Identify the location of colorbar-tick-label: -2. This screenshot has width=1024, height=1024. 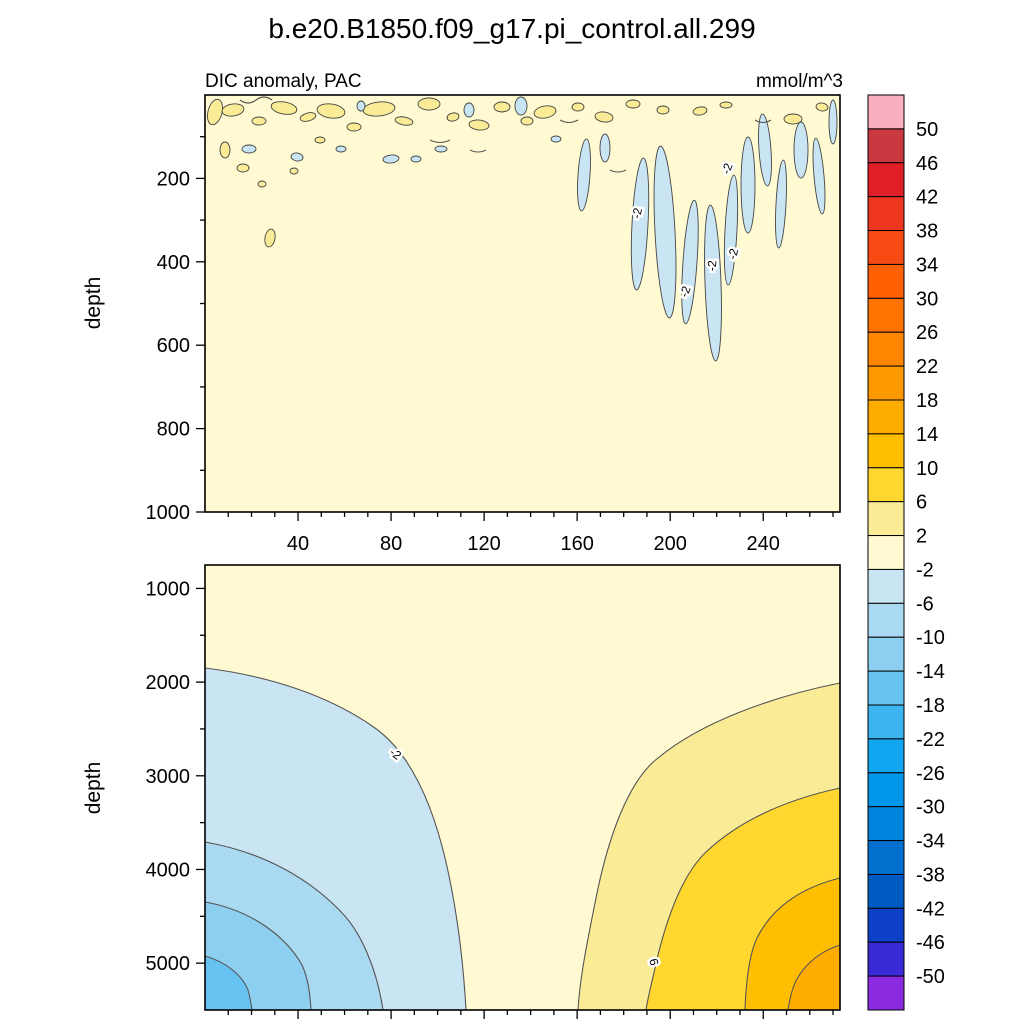
(925, 570).